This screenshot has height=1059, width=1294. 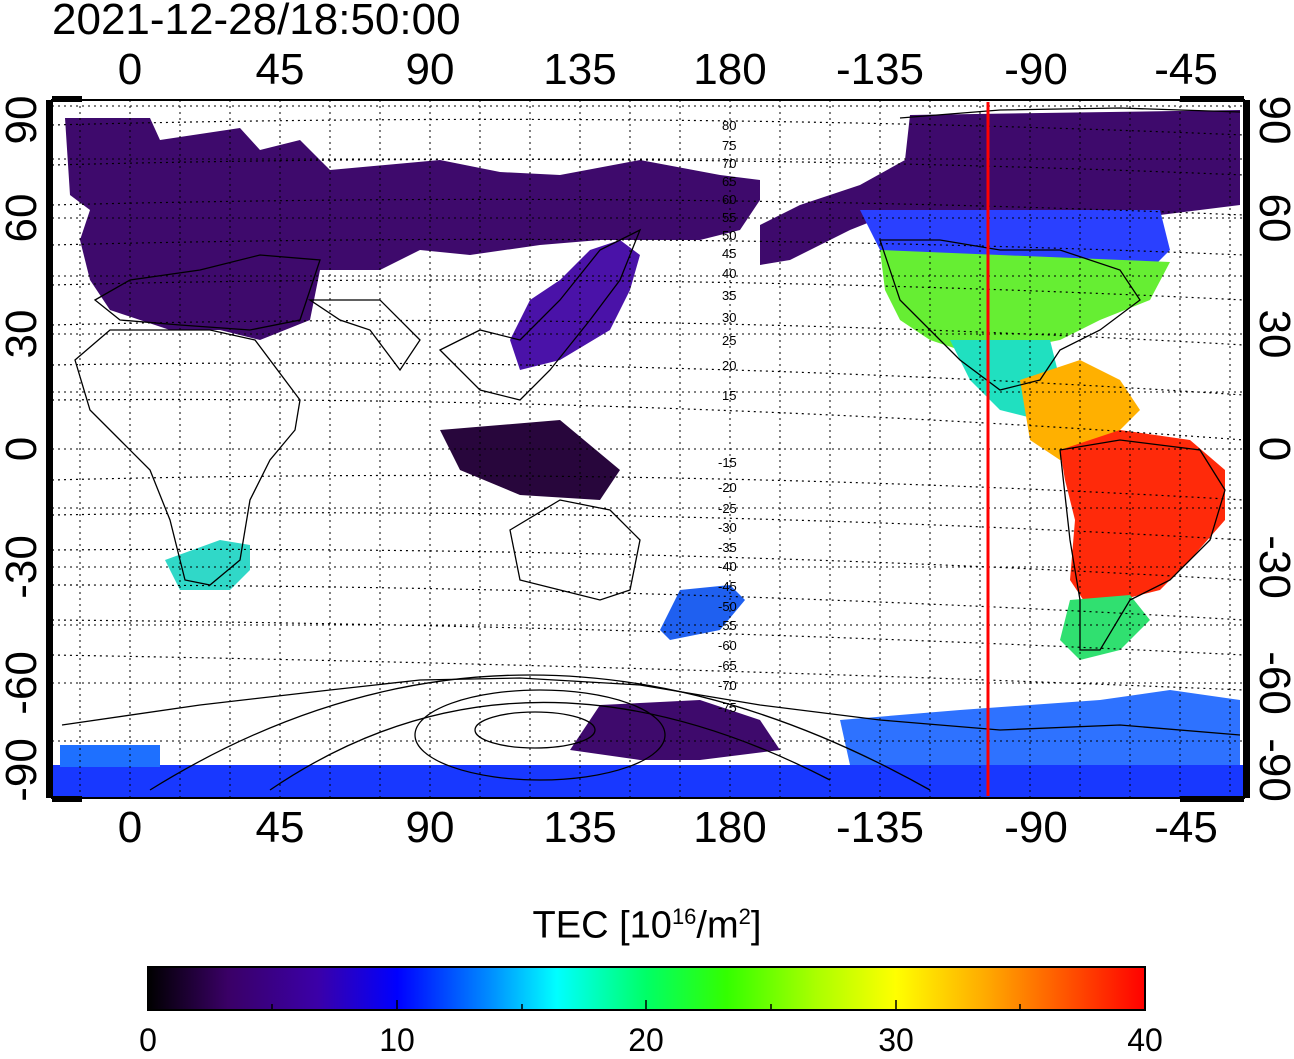 I want to click on tec-region-new-zealand, so click(x=702, y=612).